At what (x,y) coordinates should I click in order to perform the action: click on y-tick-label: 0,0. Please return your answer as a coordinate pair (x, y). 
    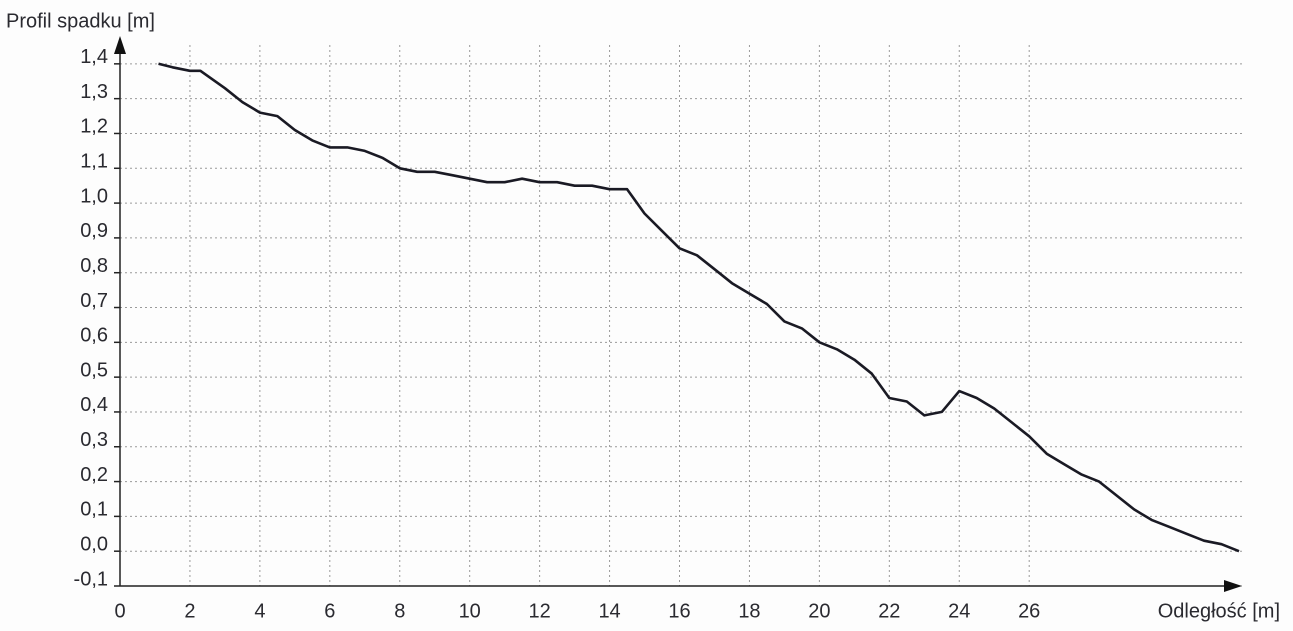
    Looking at the image, I should click on (94, 544).